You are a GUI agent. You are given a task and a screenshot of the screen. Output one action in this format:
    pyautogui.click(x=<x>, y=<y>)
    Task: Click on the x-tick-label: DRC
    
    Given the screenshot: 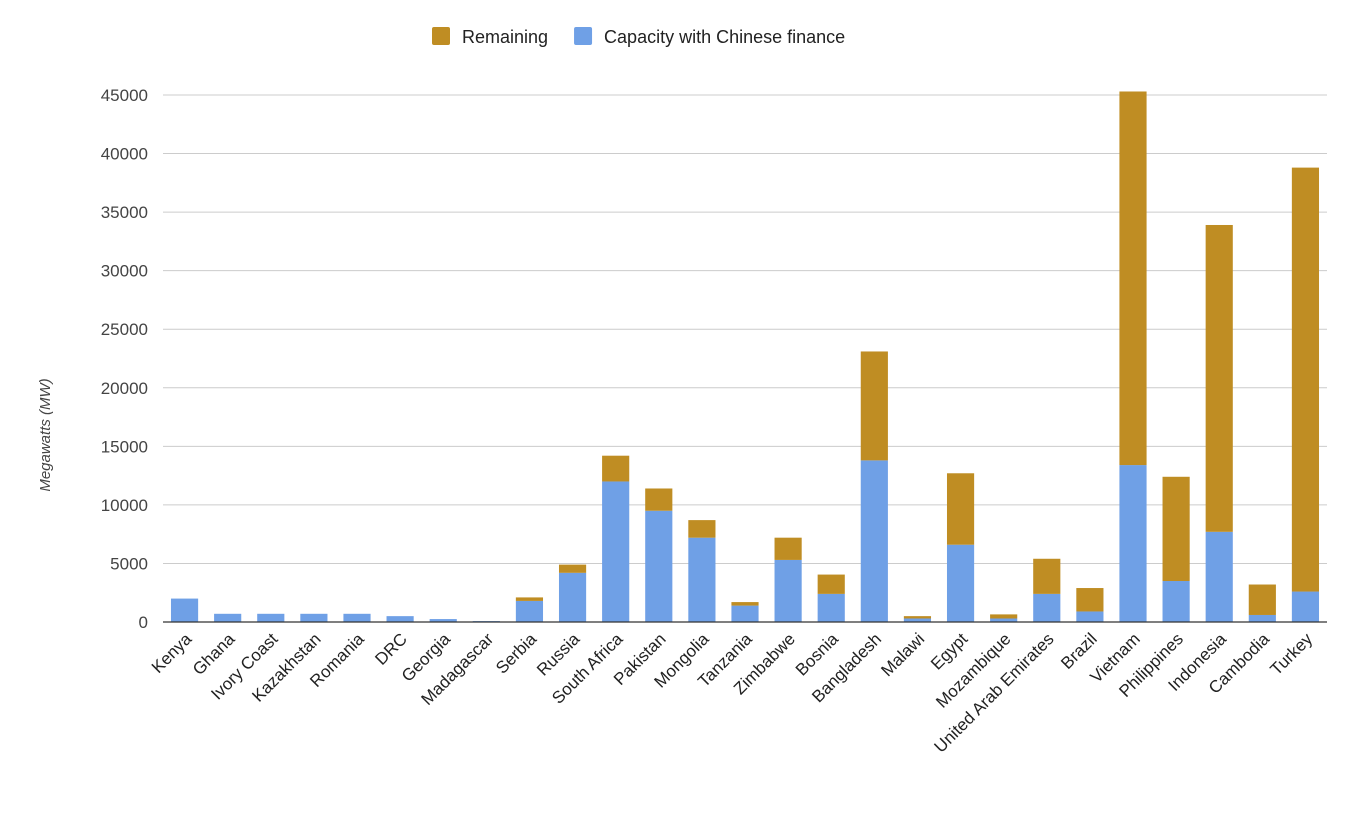 What is the action you would take?
    pyautogui.click(x=390, y=648)
    